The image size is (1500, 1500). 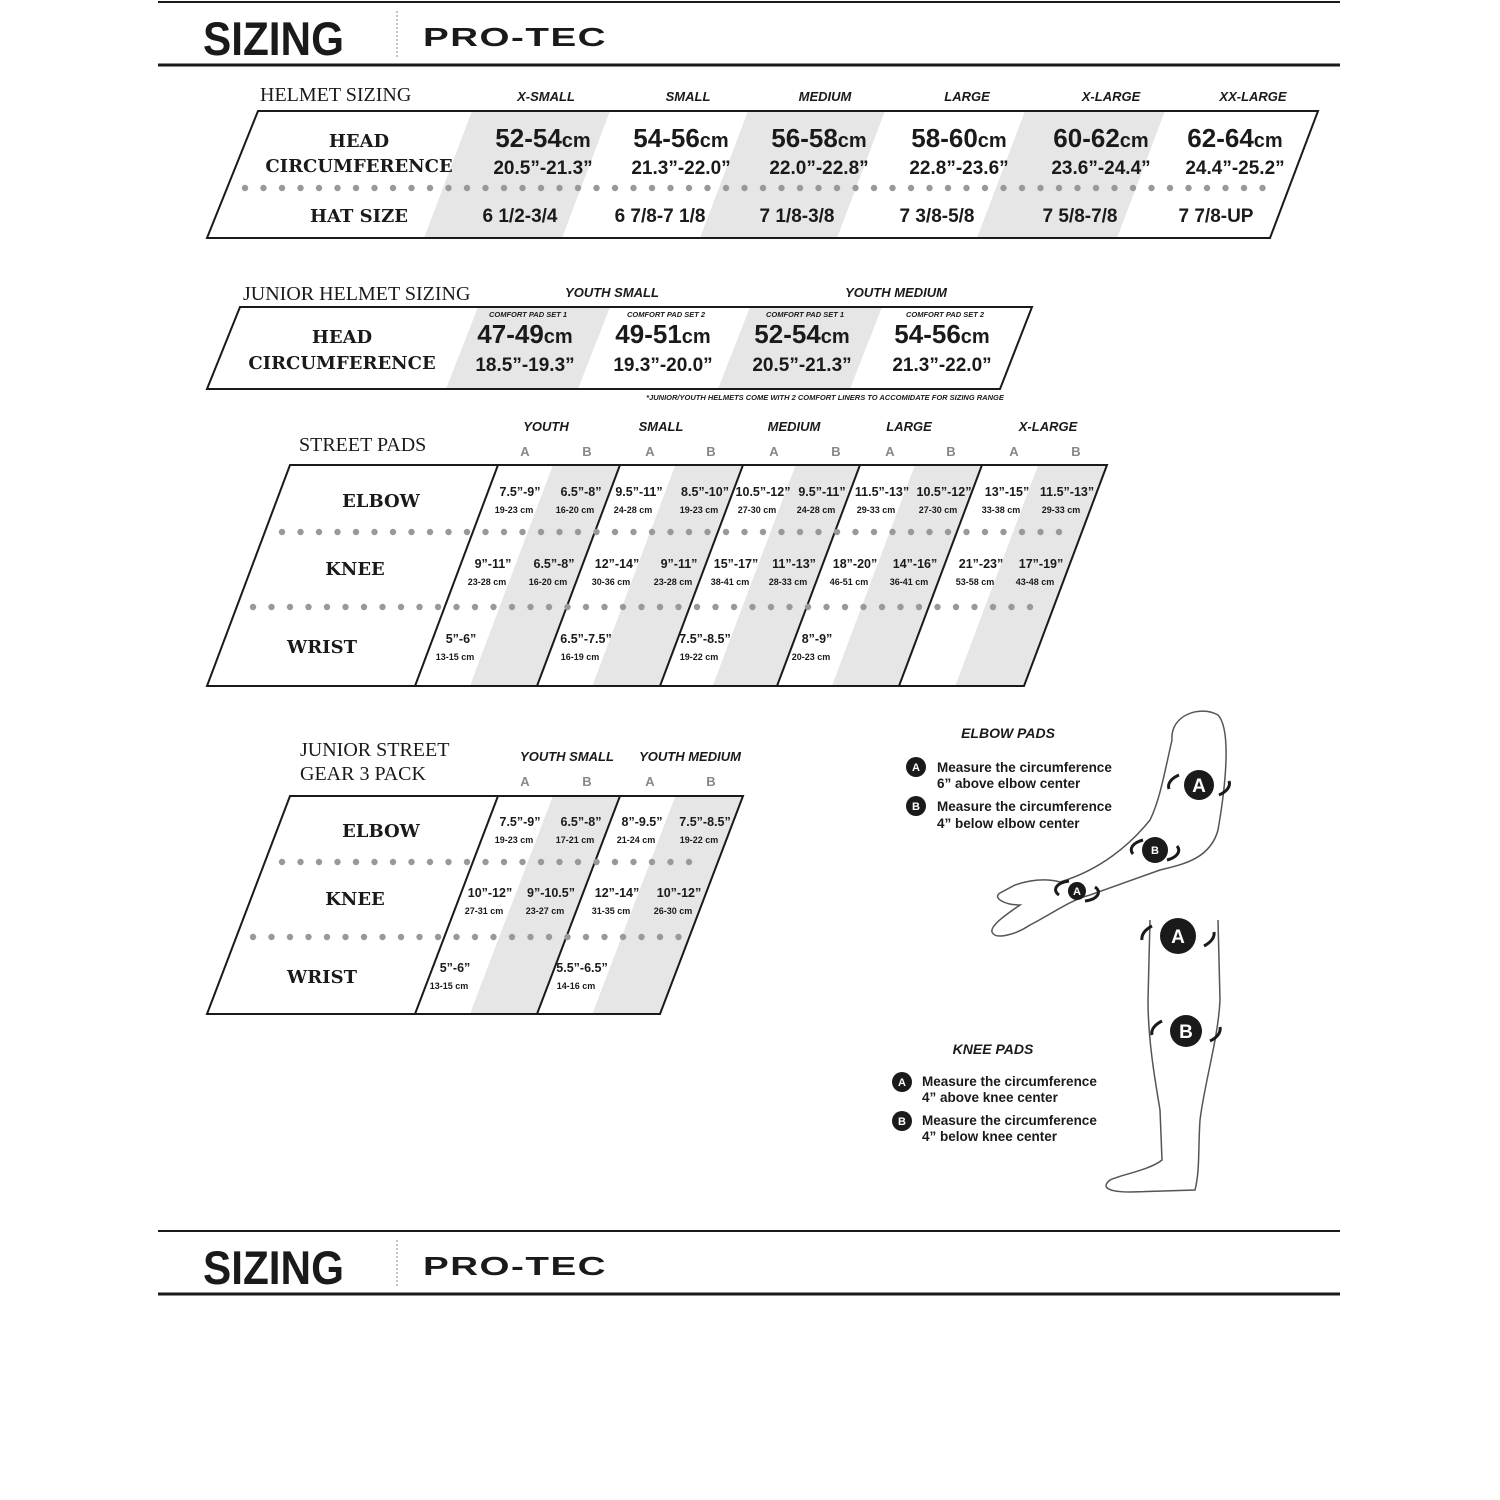 What do you see at coordinates (638, 492) in the screenshot?
I see `inch-range: 9.5”-11”` at bounding box center [638, 492].